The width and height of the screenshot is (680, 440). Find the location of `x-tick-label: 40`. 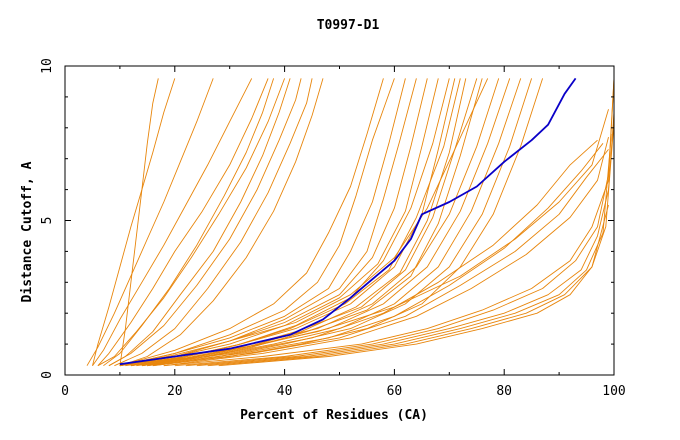

x-tick-label: 40 is located at coordinates (285, 391).